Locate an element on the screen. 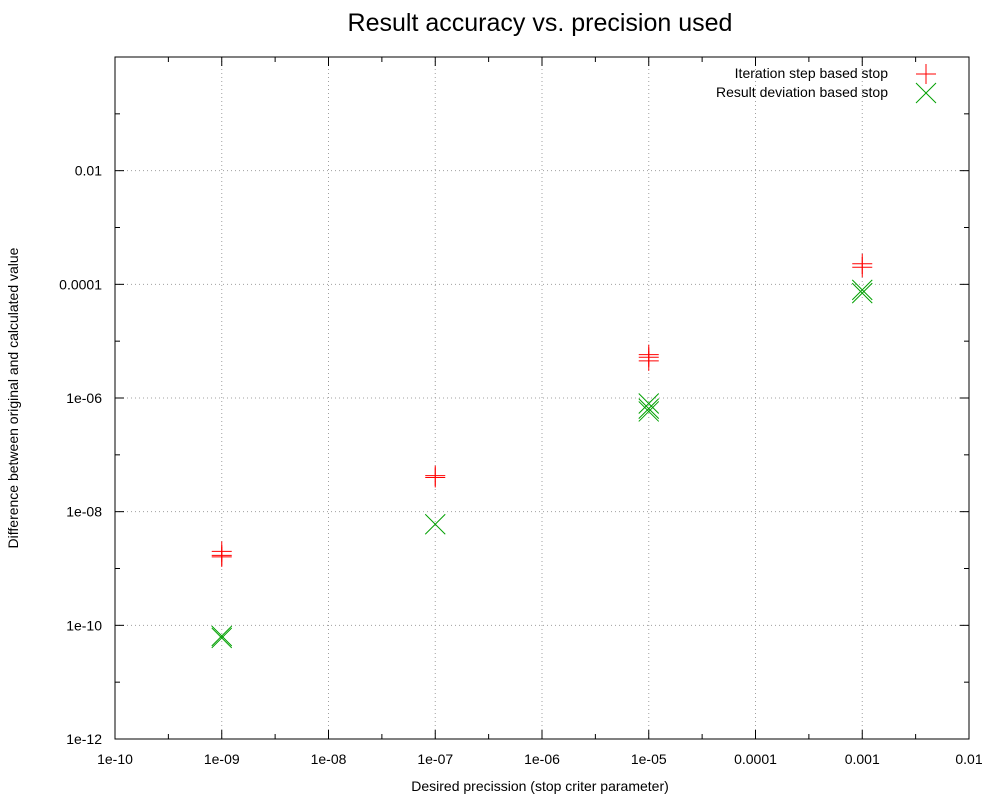  x-tick-label: 0.0001 is located at coordinates (755, 759).